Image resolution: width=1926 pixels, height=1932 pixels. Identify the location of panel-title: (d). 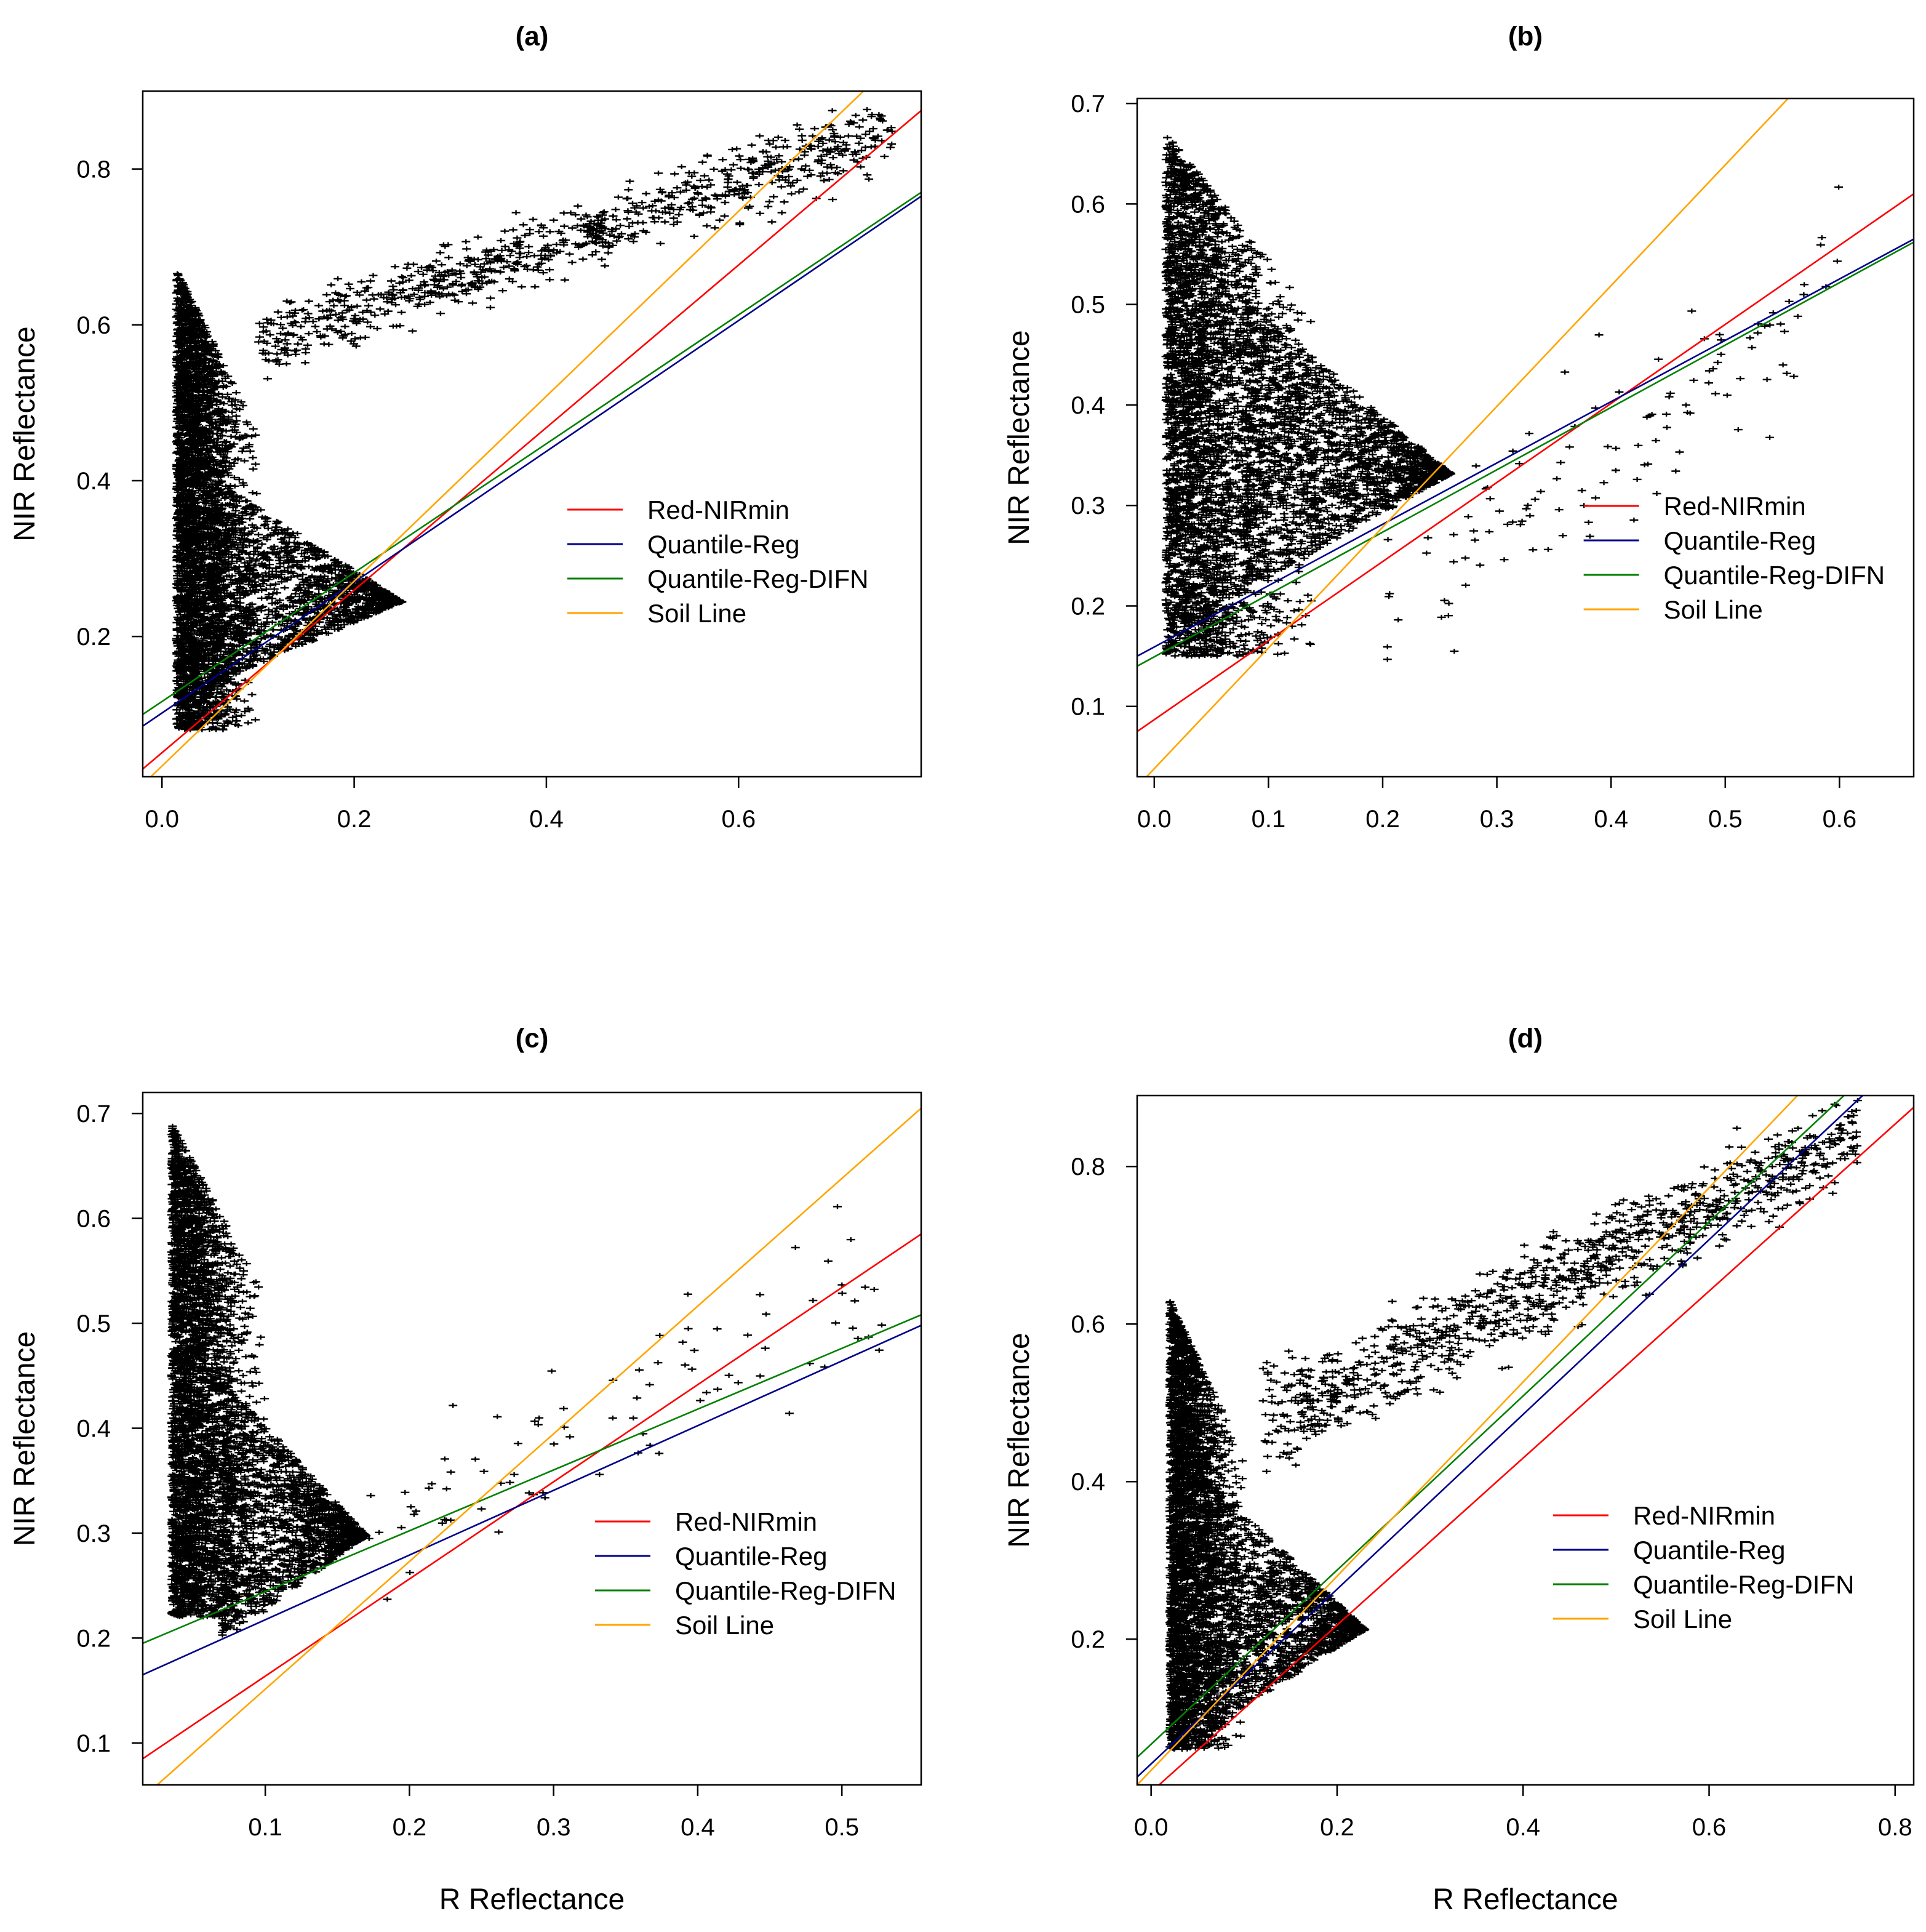
(1525, 1039).